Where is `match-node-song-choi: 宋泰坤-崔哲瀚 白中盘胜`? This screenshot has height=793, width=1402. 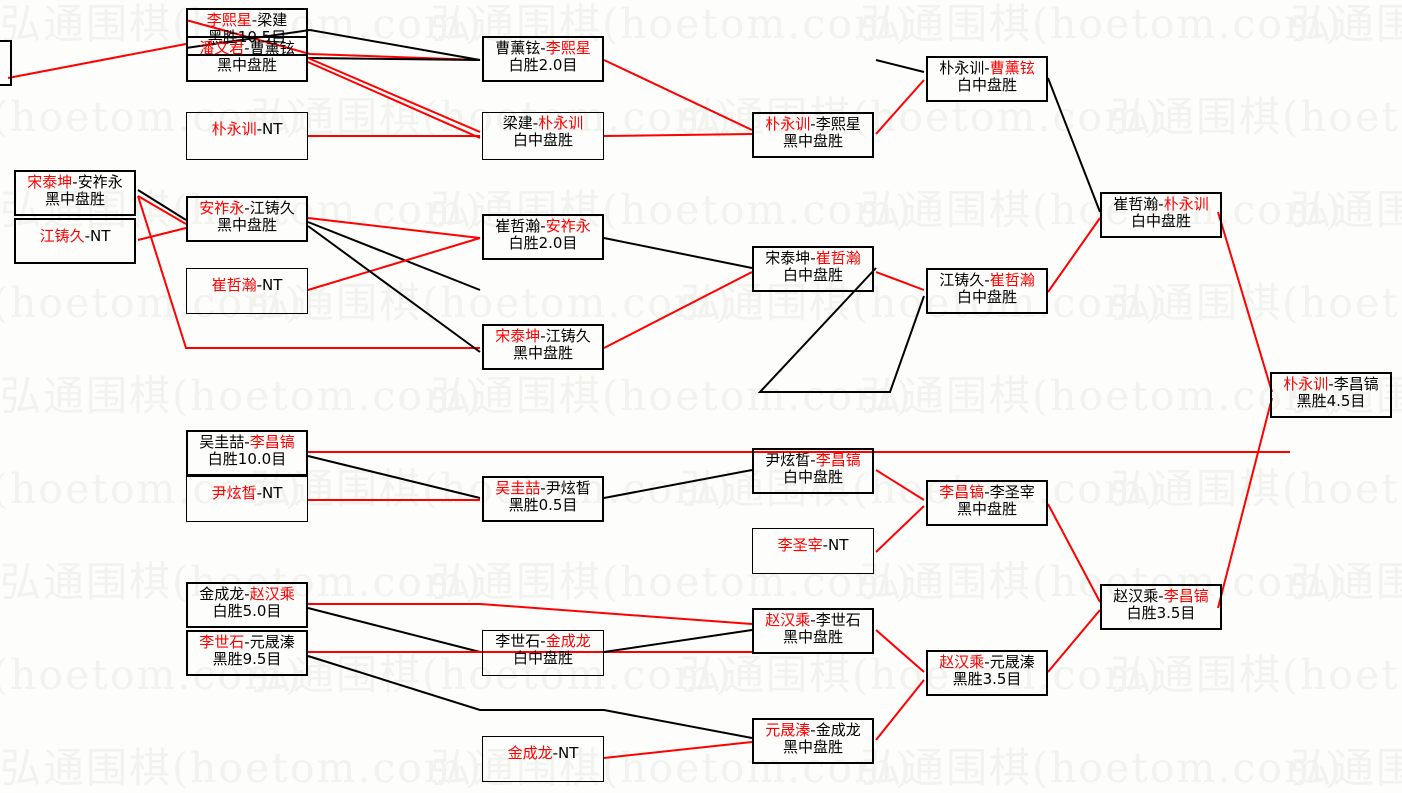
match-node-song-choi: 宋泰坤-崔哲瀚 白中盘胜 is located at coordinates (813, 269).